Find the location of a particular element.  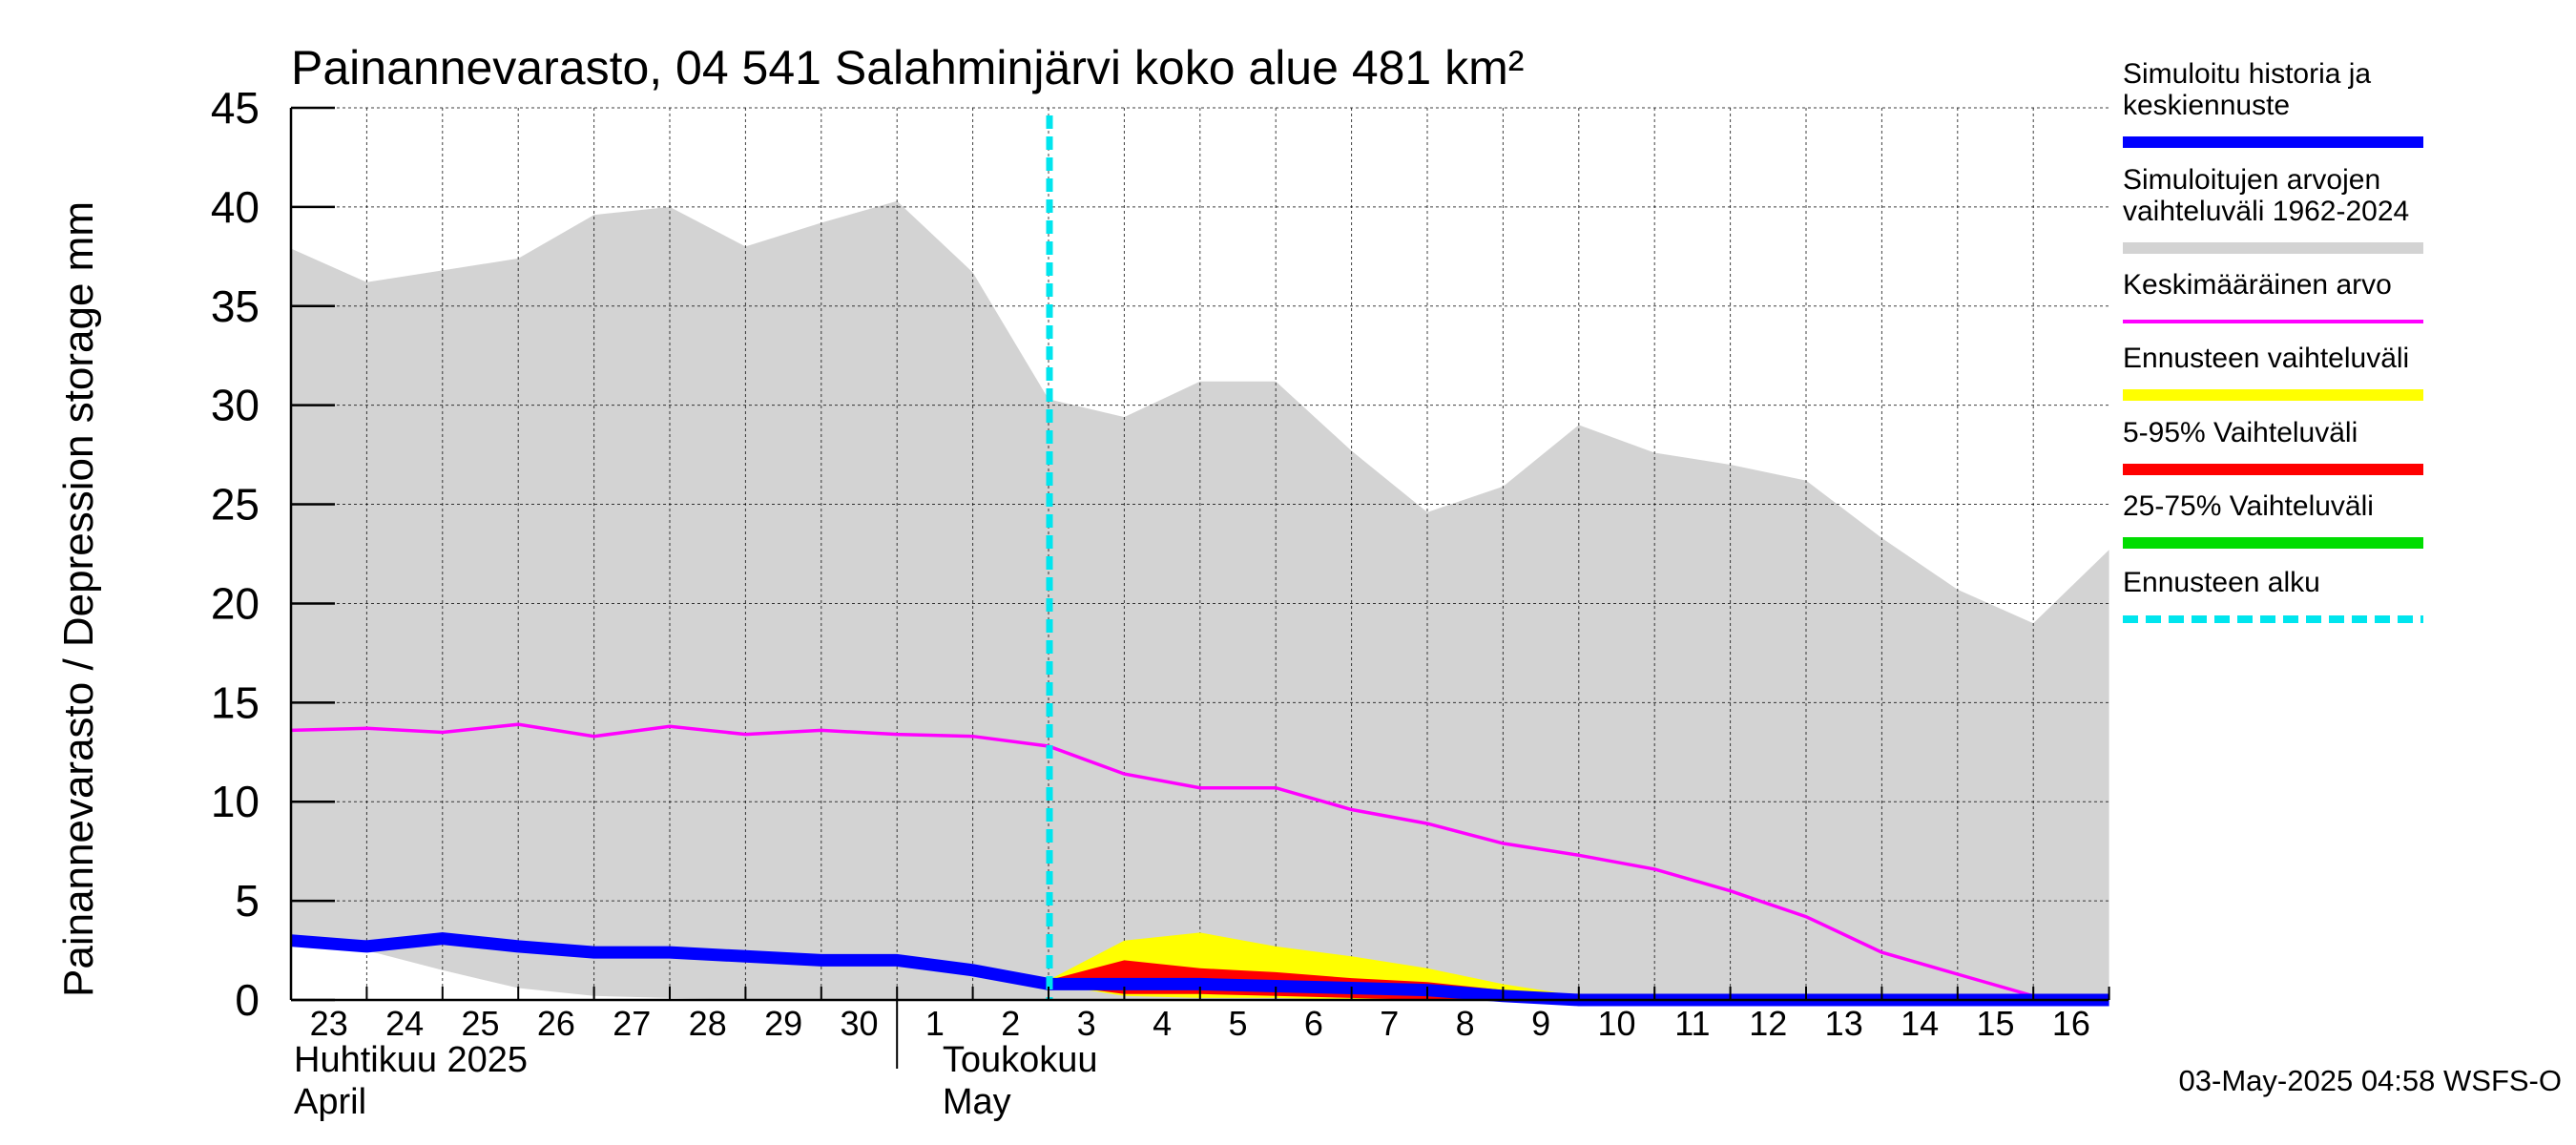

legend-label: Simuloitujen arvojen is located at coordinates (2251, 180).